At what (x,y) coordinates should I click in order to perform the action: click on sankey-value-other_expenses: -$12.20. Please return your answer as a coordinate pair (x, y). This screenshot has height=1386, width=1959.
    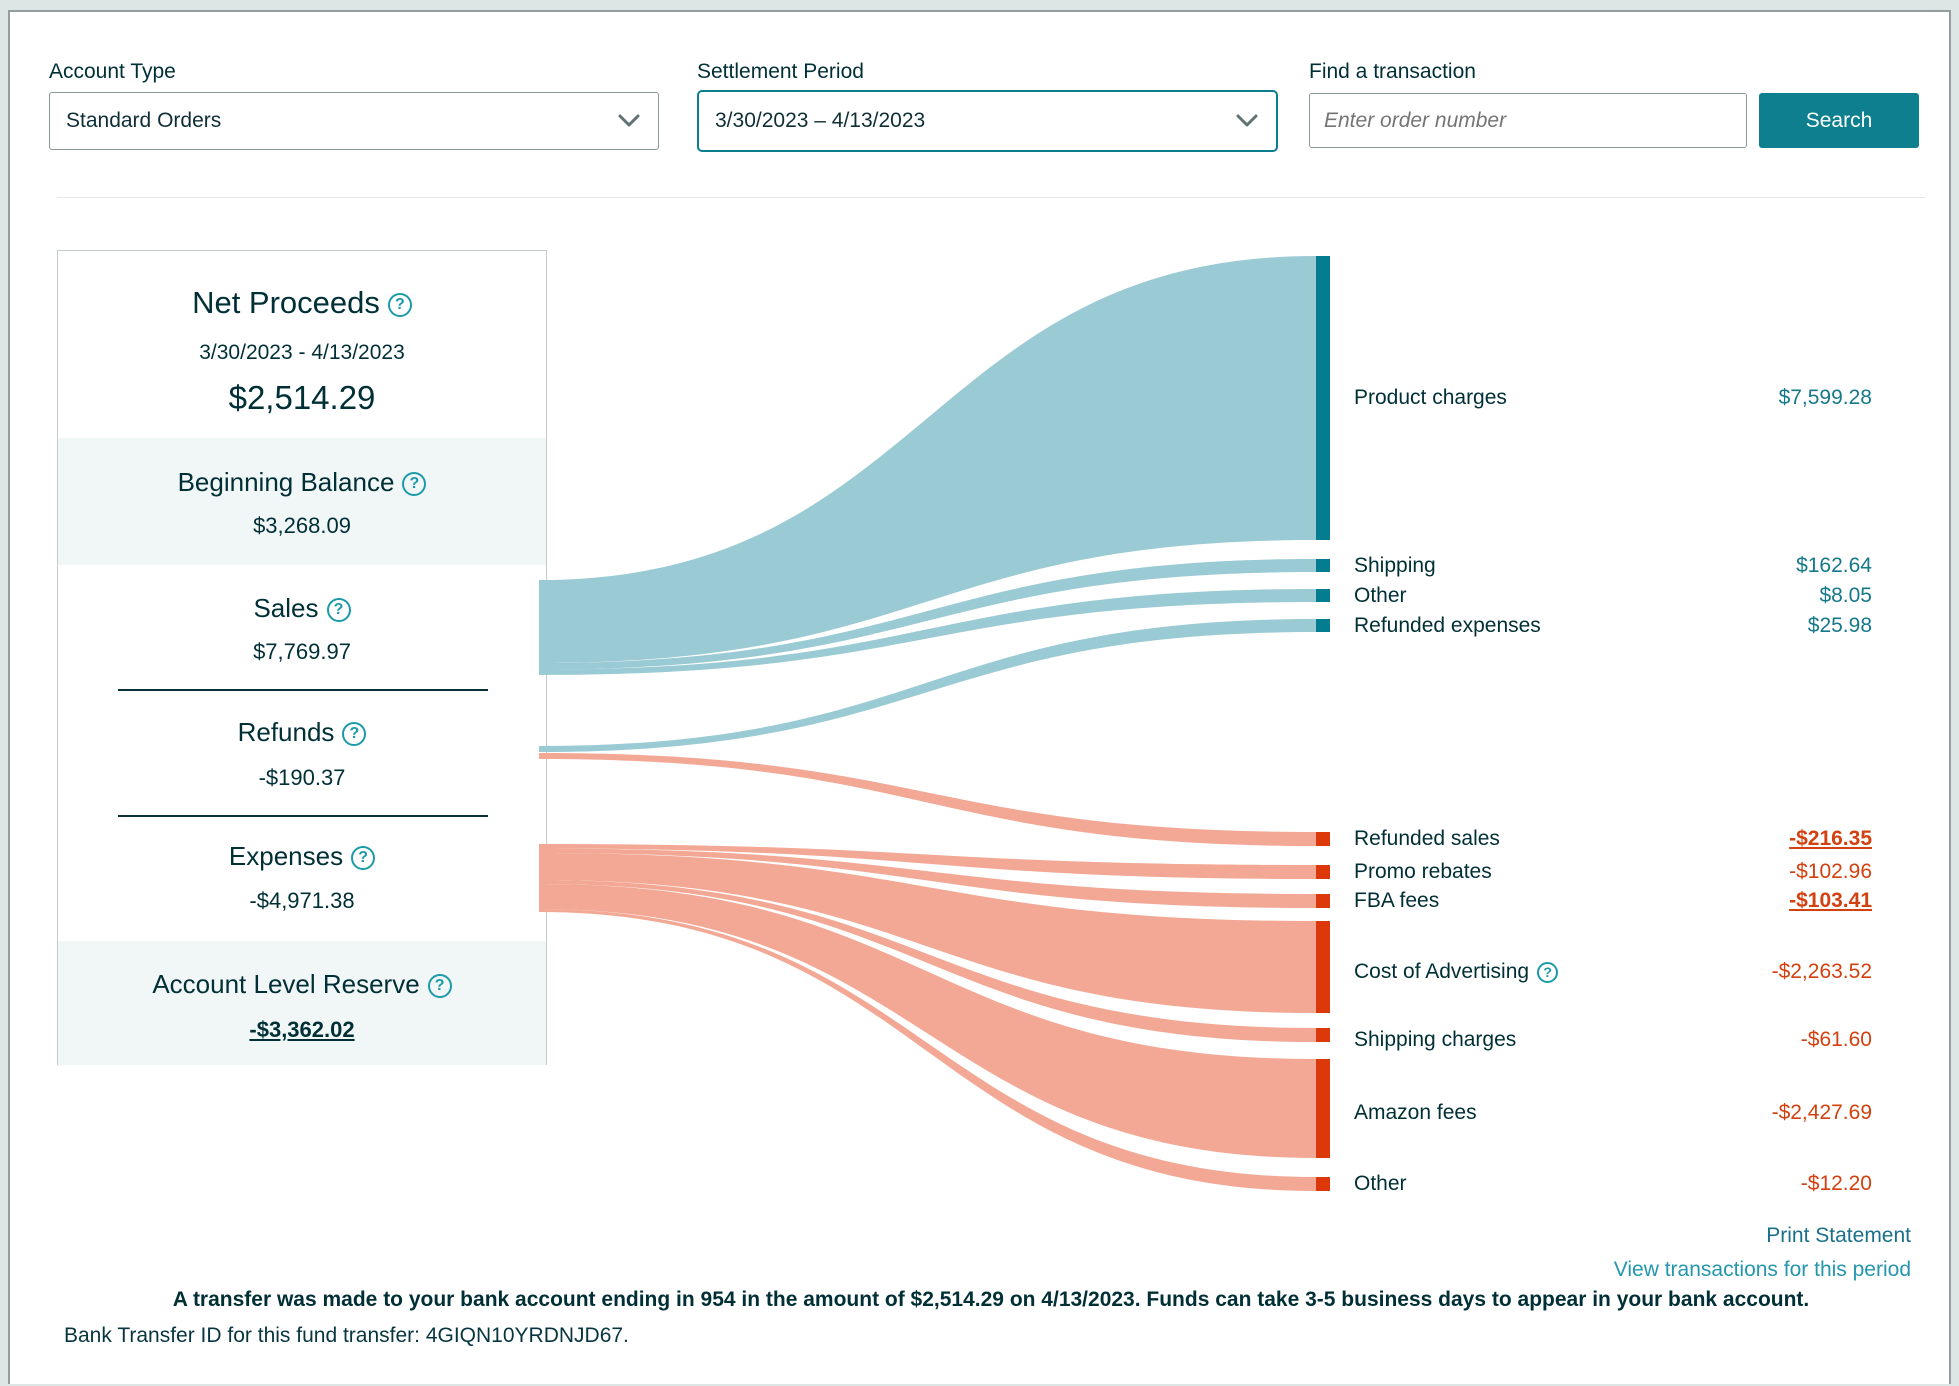
    Looking at the image, I should click on (1836, 1183).